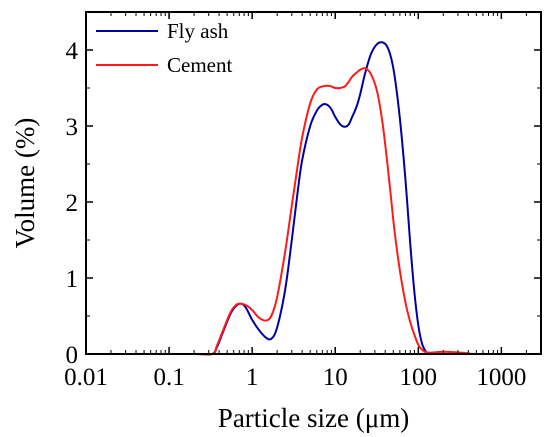 Image resolution: width=550 pixels, height=437 pixels. What do you see at coordinates (199, 65) in the screenshot?
I see `legend-label-cement: Cement` at bounding box center [199, 65].